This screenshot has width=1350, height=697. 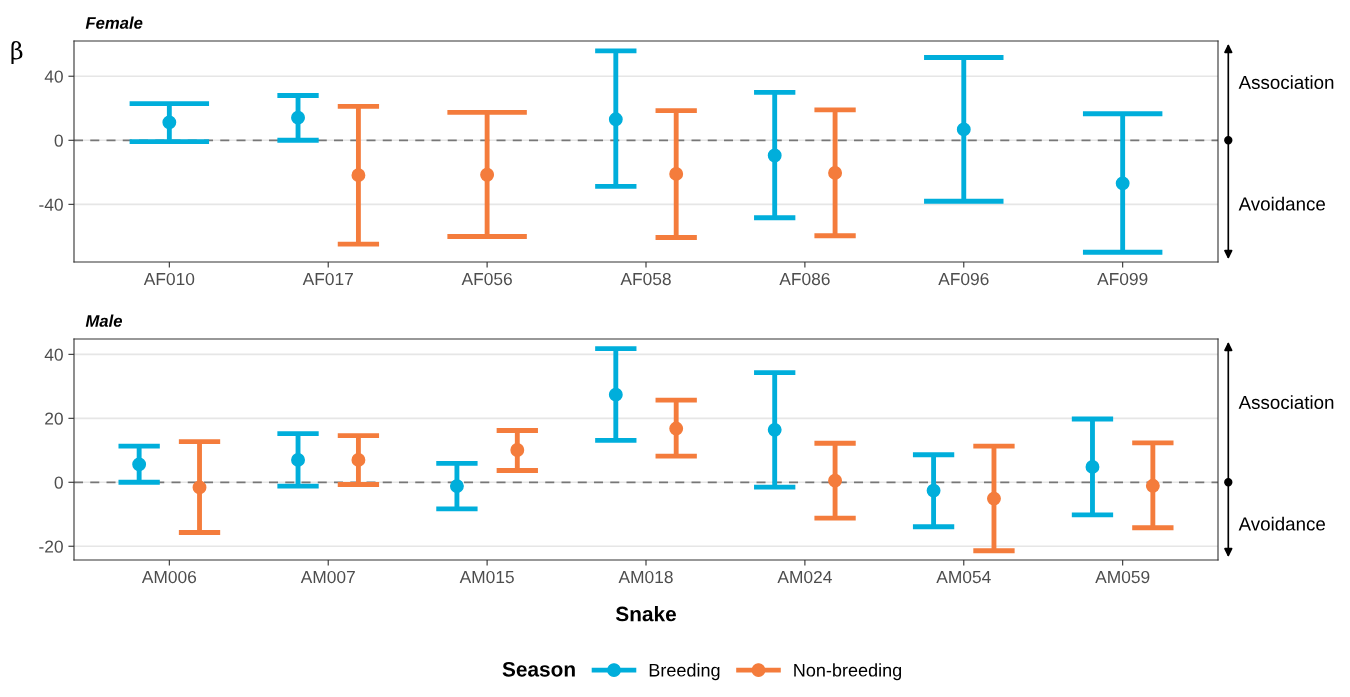 What do you see at coordinates (169, 577) in the screenshot?
I see `x-tick-label: AM006` at bounding box center [169, 577].